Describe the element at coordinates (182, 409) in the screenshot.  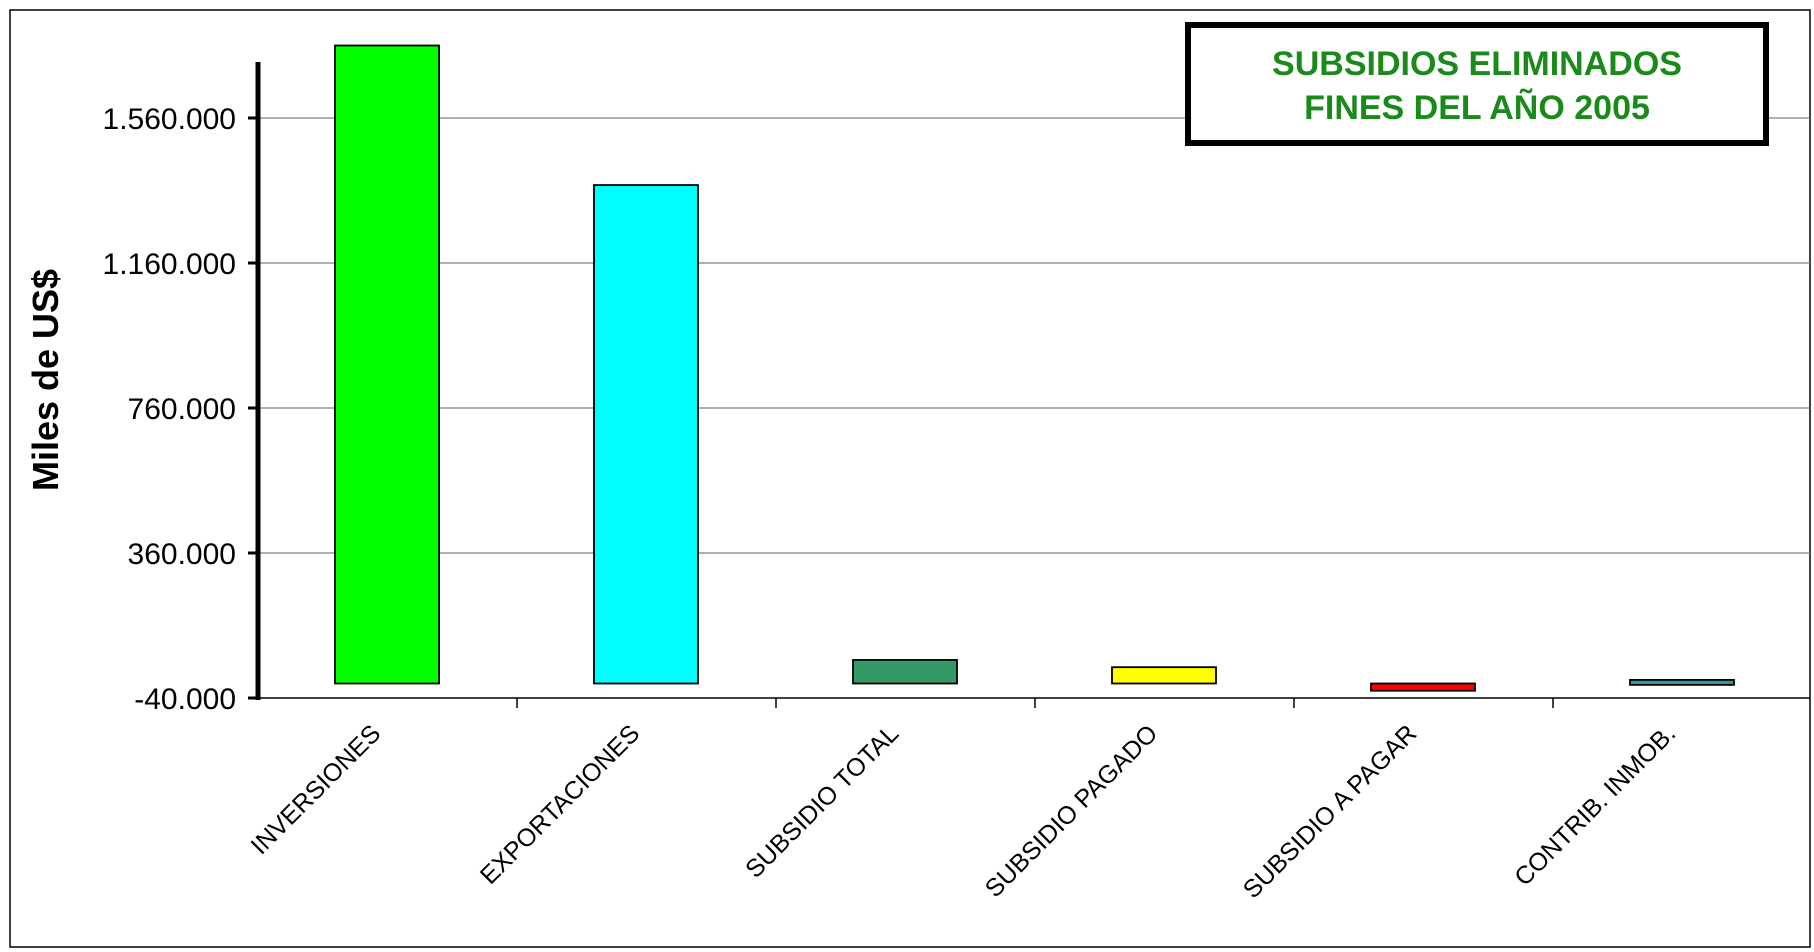
I see `y-tick-label: 760.000` at that location.